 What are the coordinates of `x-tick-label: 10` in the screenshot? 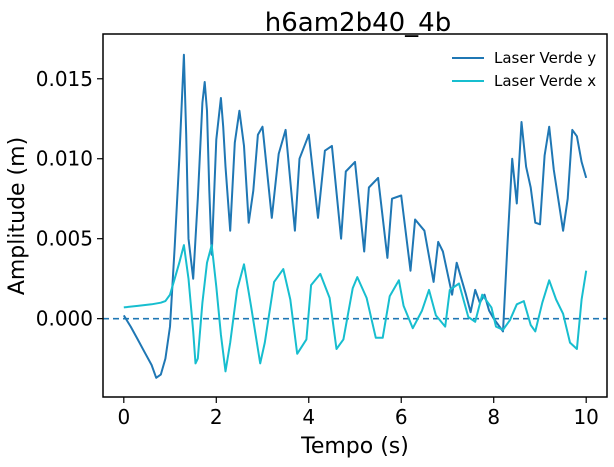 It's located at (585, 417).